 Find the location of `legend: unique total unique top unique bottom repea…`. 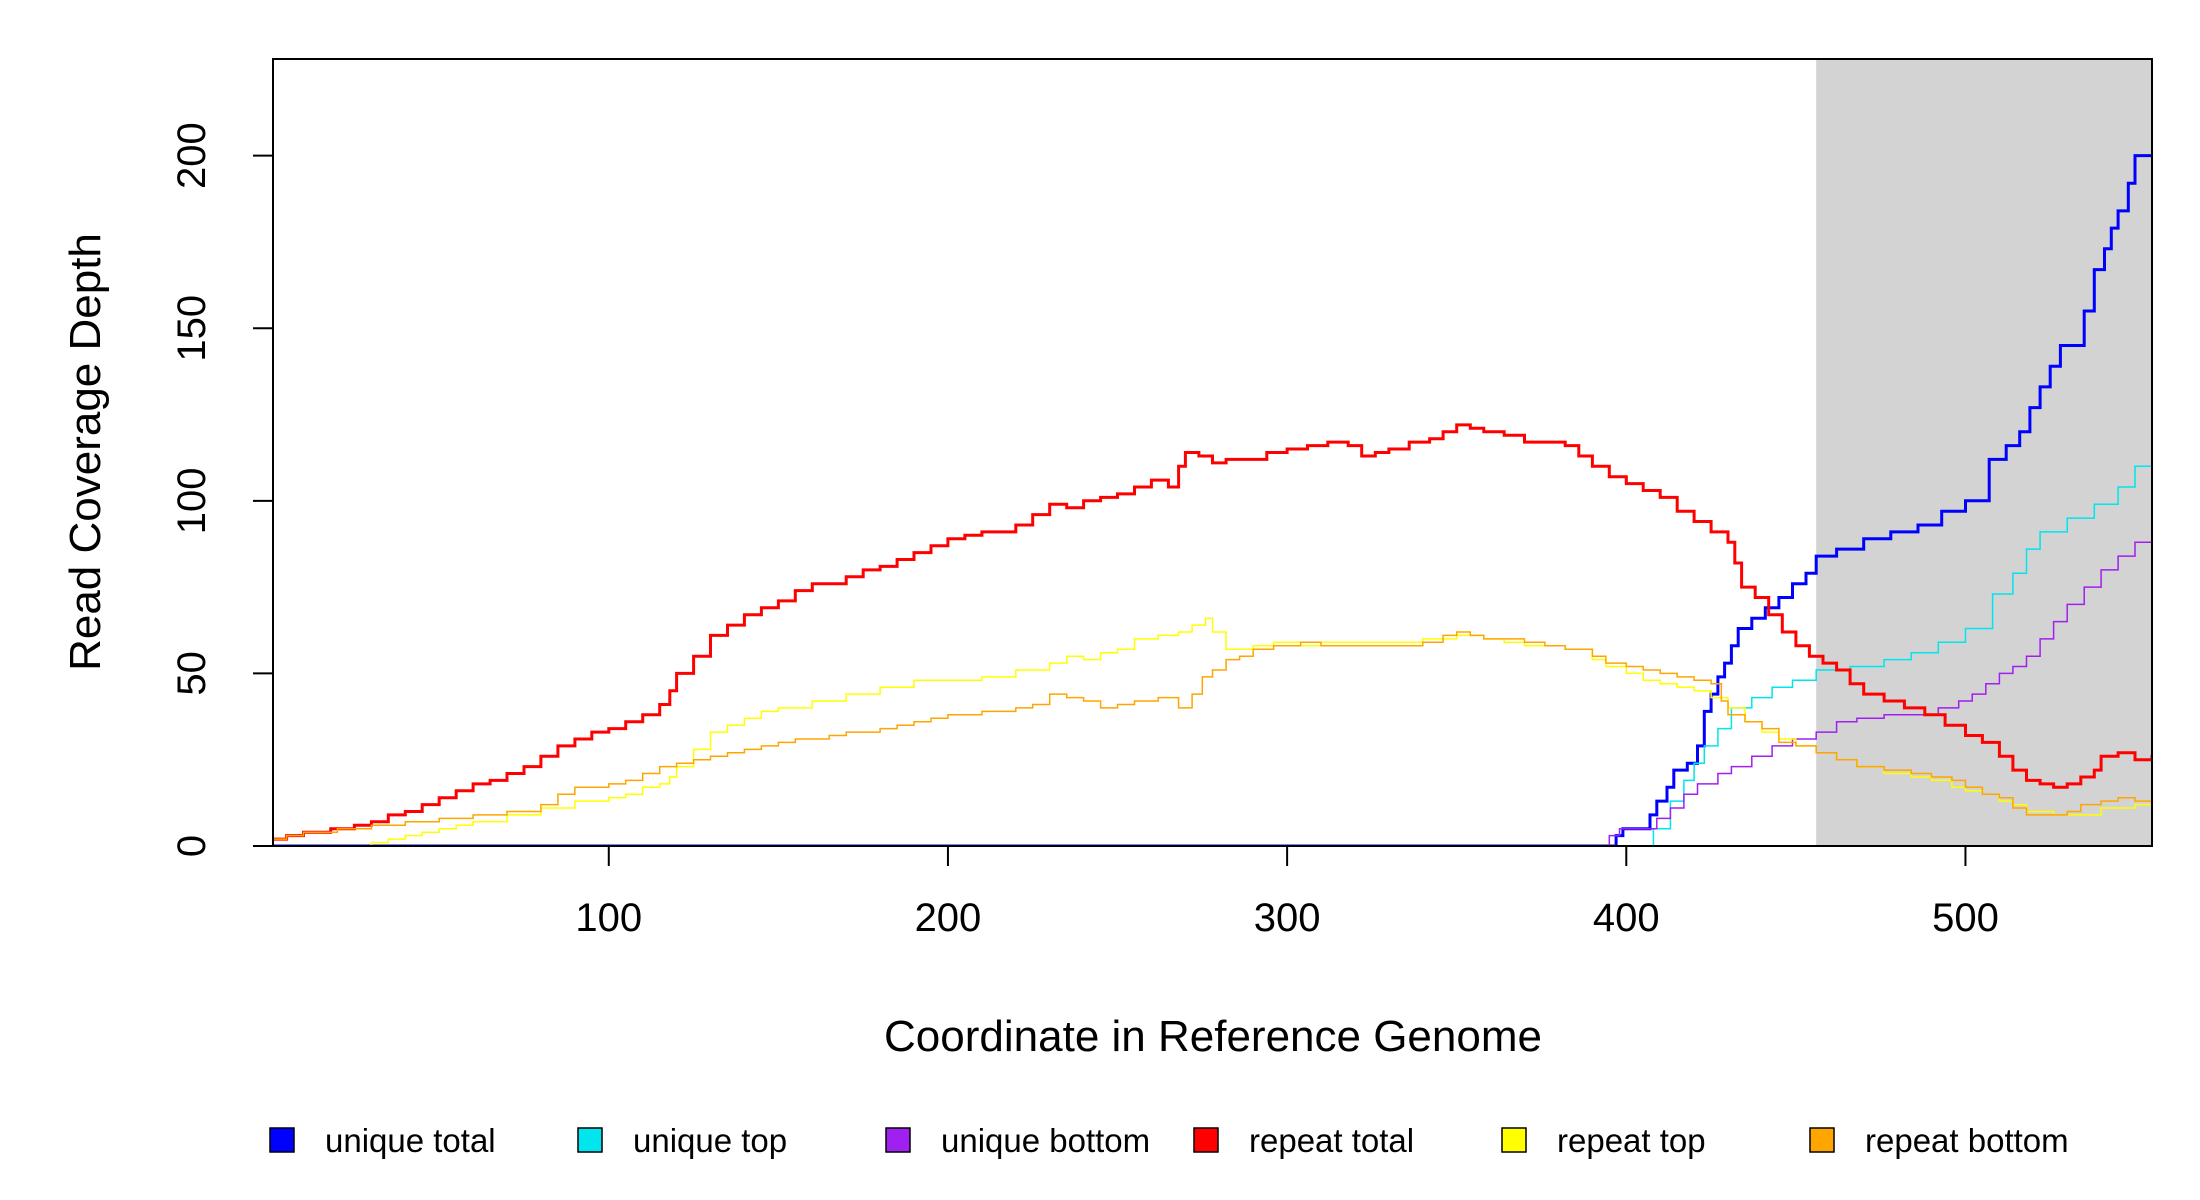

legend: unique total unique top unique bottom repea… is located at coordinates (1169, 1140).